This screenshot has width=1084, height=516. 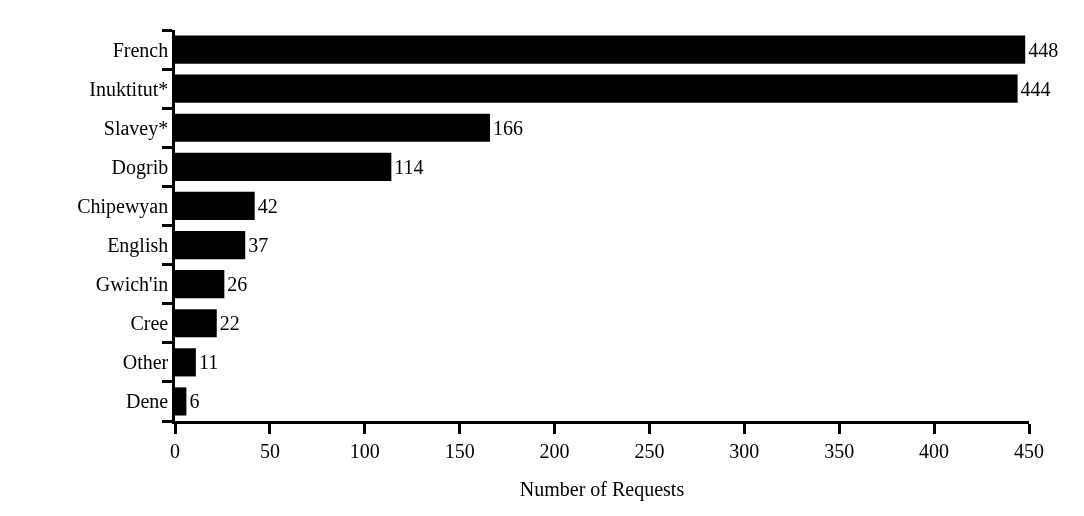 What do you see at coordinates (132, 284) in the screenshot?
I see `y-tick-label: Gwich'in` at bounding box center [132, 284].